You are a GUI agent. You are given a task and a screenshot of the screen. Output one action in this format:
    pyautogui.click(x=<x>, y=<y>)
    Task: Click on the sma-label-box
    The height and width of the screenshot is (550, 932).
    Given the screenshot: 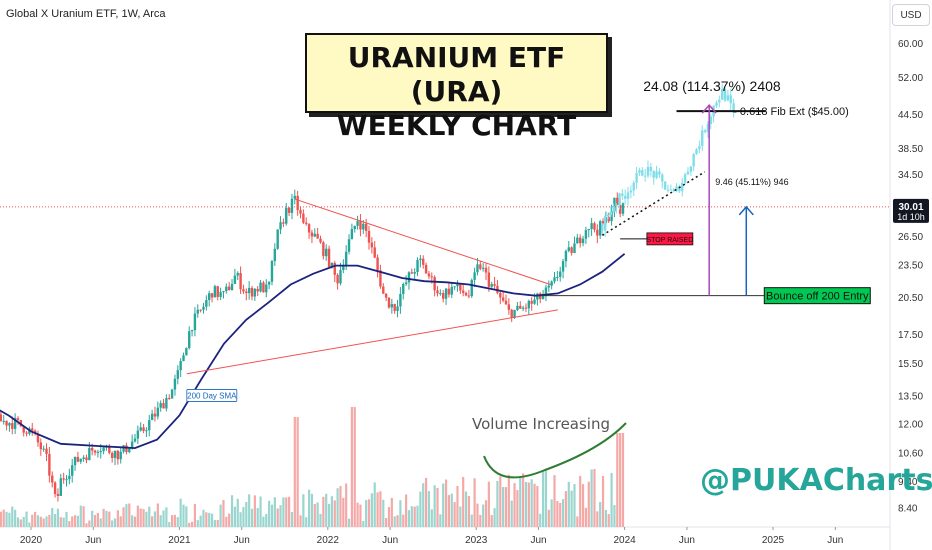 What is the action you would take?
    pyautogui.click(x=212, y=395)
    